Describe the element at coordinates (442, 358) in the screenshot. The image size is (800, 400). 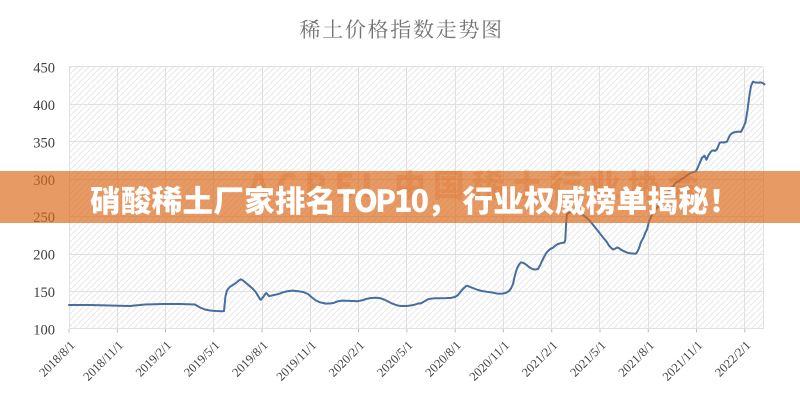
I see `svg-text: 2020/8/1` at that location.